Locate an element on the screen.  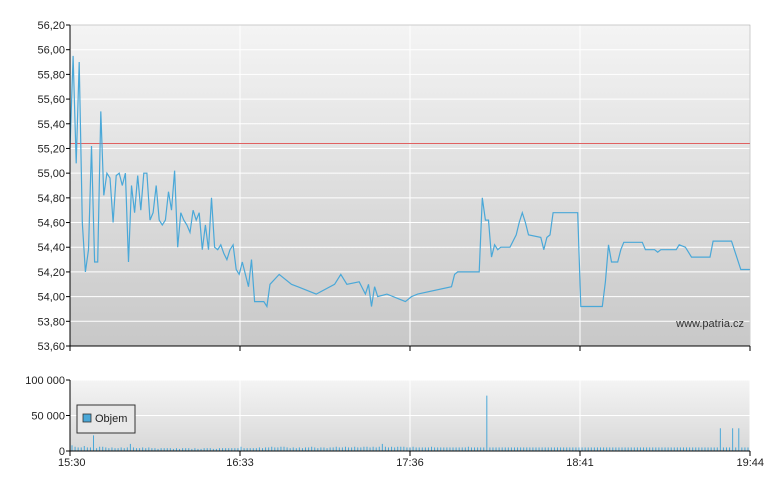
price-y-tick-label: 53,60 is located at coordinates (51, 347).